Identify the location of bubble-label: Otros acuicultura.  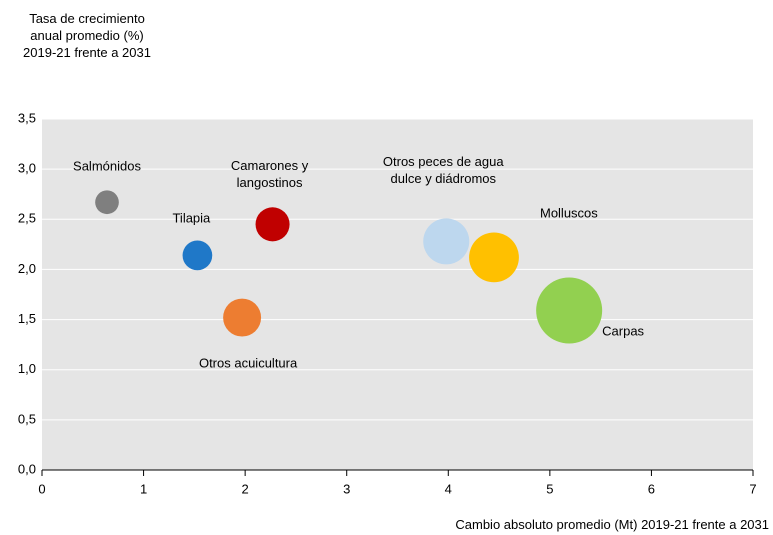
(248, 363).